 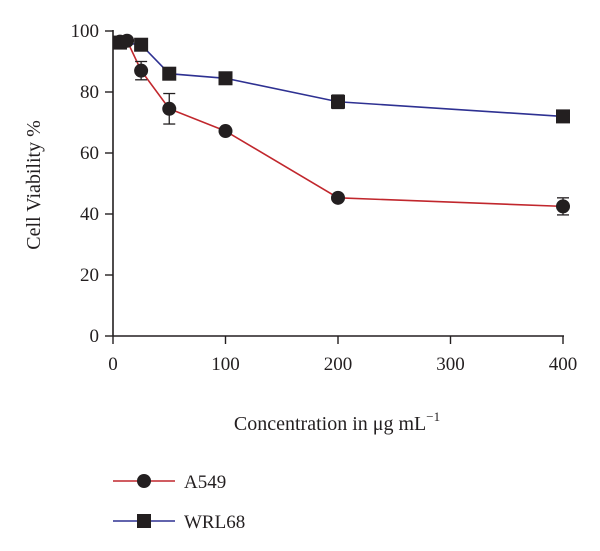 What do you see at coordinates (214, 522) in the screenshot?
I see `legend-label-wrl68: WRL68` at bounding box center [214, 522].